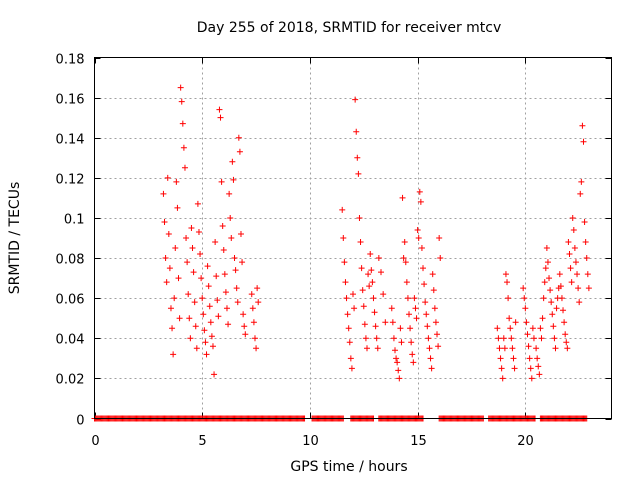 This screenshot has height=480, width=640. Describe the element at coordinates (70, 340) in the screenshot. I see `y-tick-label: 0.04` at that location.